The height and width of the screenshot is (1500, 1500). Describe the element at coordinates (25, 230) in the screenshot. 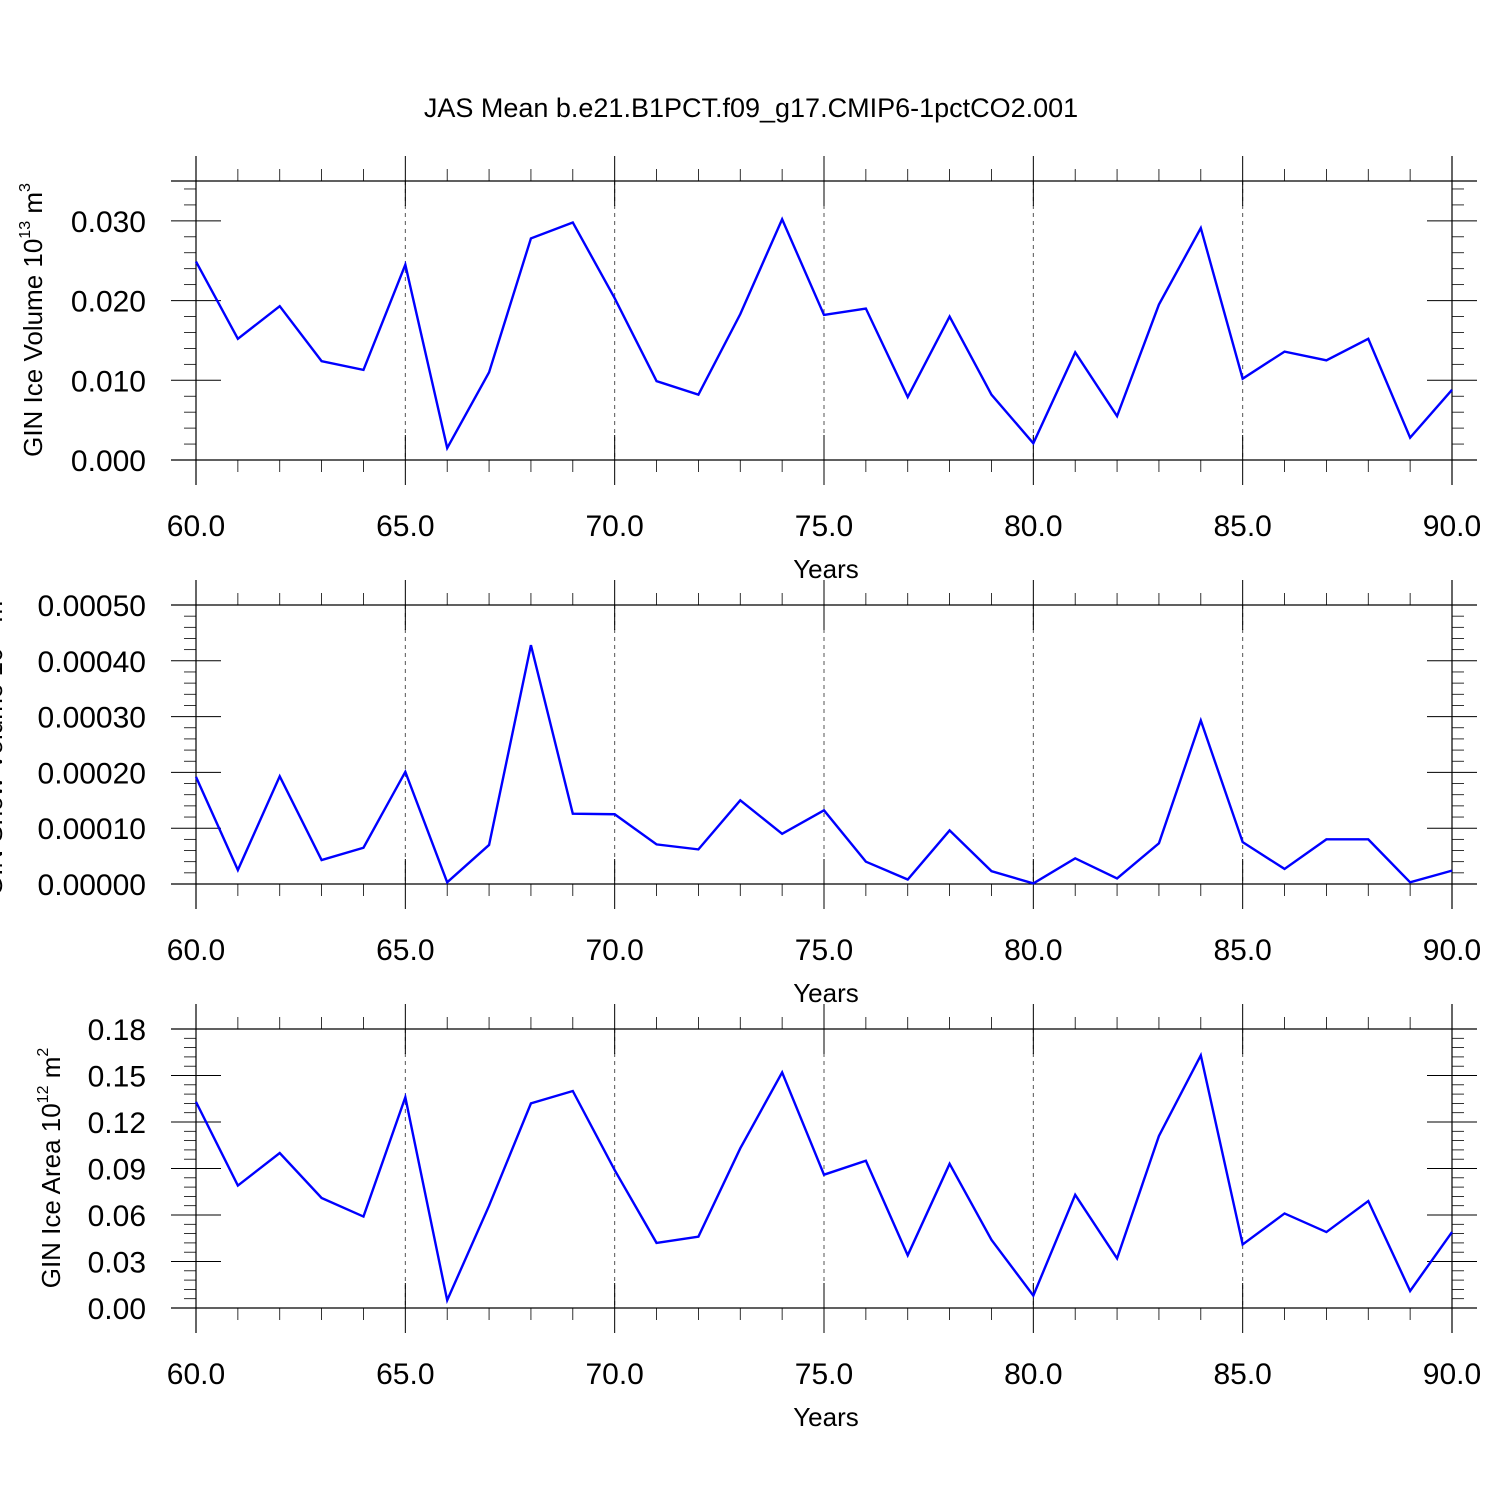

I see `y-axis-title-superscript: 13` at that location.